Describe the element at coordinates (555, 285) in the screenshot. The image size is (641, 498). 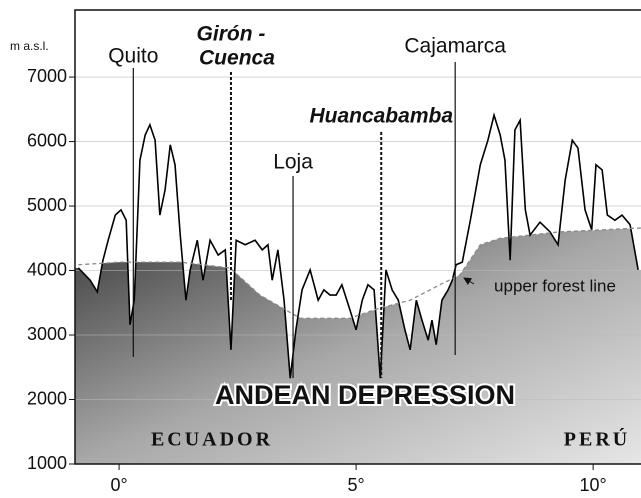
I see `forest-line-label: upper forest line` at that location.